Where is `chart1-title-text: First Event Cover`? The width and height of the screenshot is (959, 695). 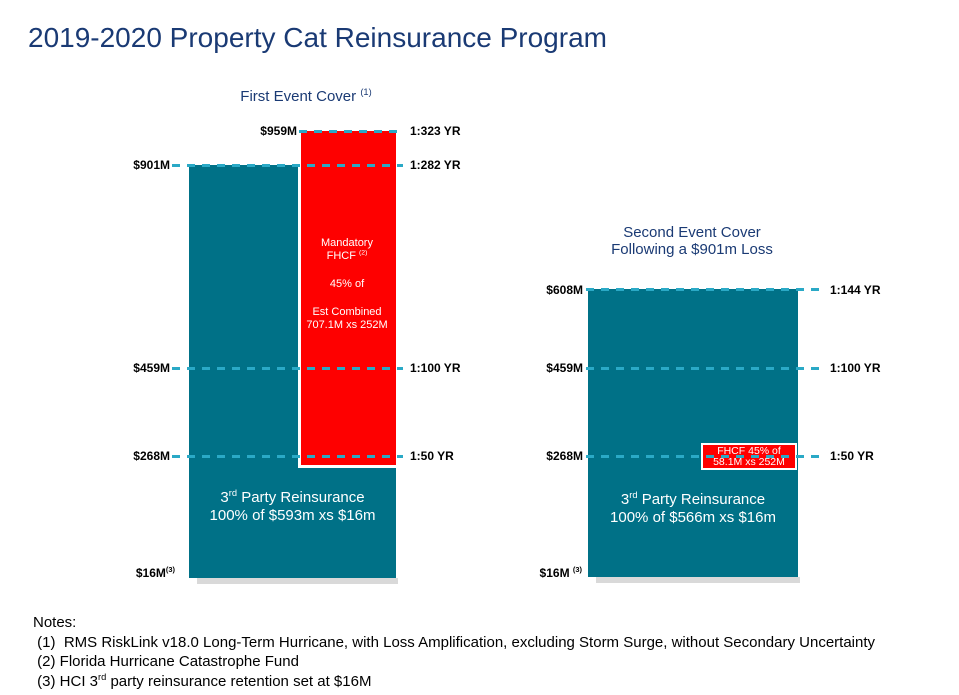
chart1-title-text: First Event Cover is located at coordinates (298, 96).